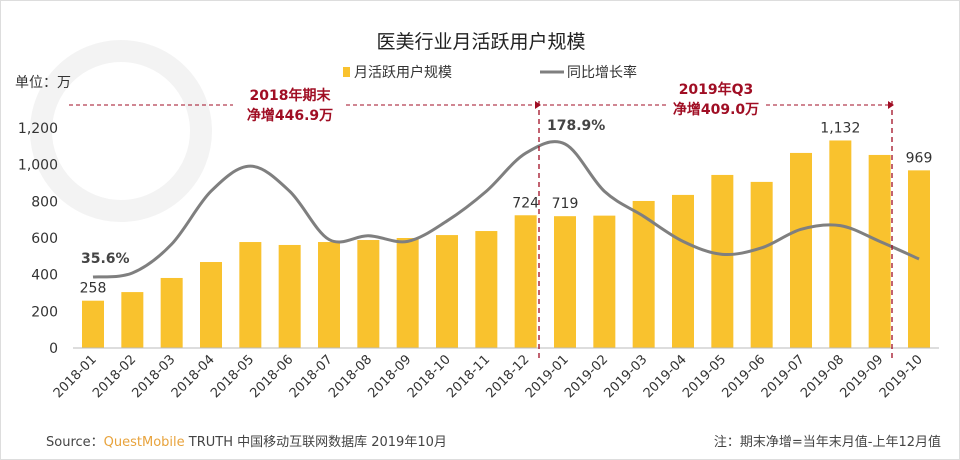  Describe the element at coordinates (840, 128) in the screenshot. I see `bar-value-label: 1,132` at that location.